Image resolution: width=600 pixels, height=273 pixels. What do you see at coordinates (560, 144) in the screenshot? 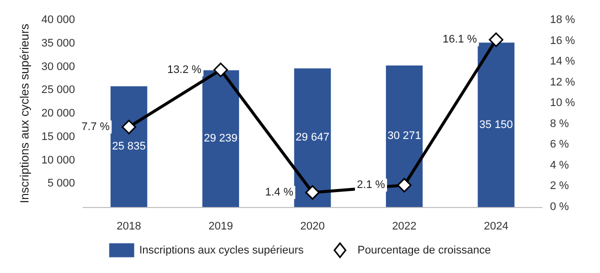
I see `y2-tick-label: 6 %` at bounding box center [560, 144].